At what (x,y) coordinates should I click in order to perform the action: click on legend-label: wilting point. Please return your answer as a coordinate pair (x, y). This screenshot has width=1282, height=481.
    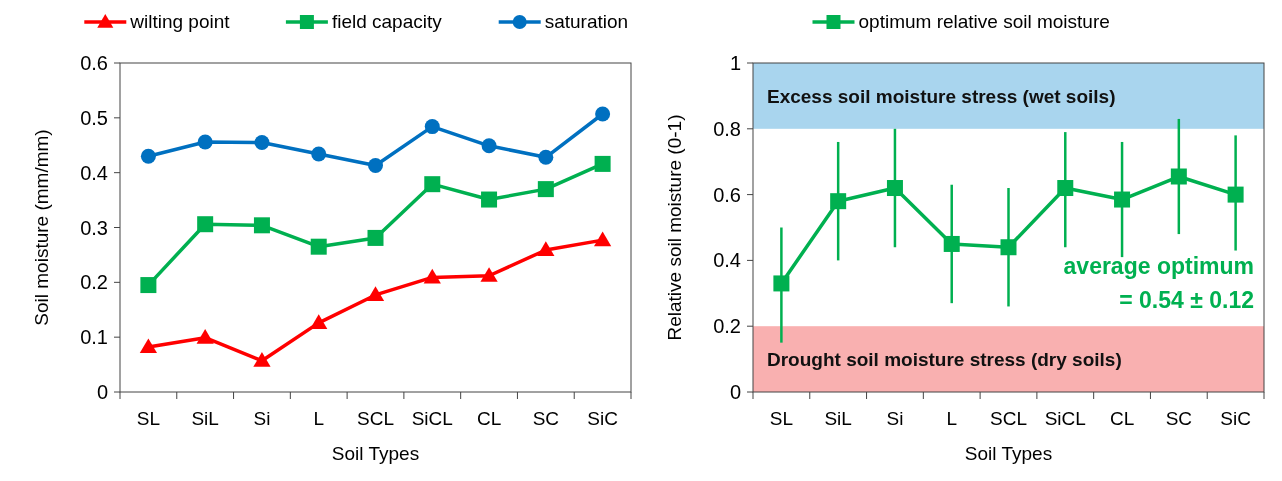
    Looking at the image, I should click on (180, 21).